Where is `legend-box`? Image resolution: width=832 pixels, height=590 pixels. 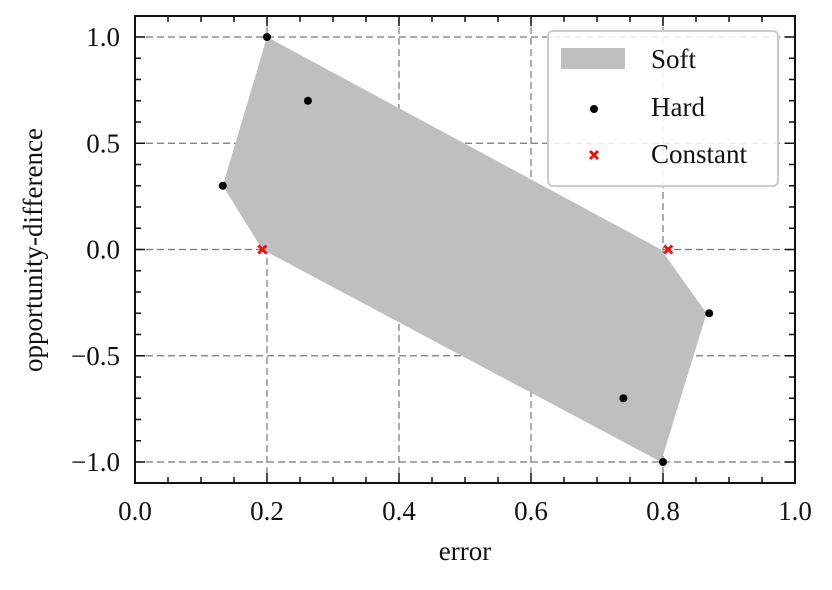
legend-box is located at coordinates (663, 108).